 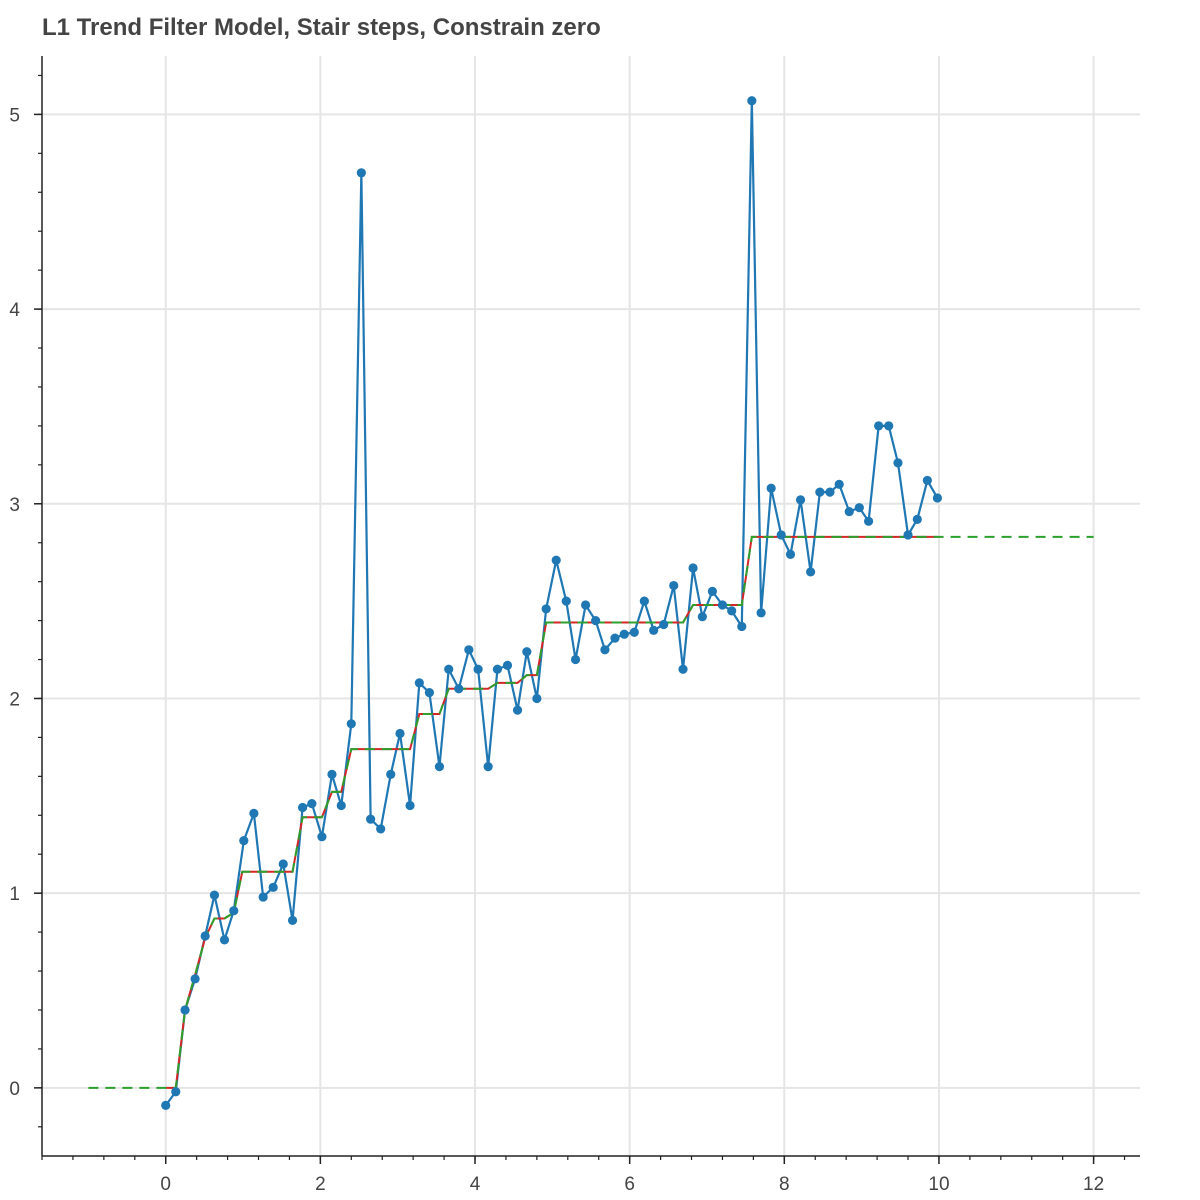 I want to click on x-tick-label: 0, so click(x=165, y=1184).